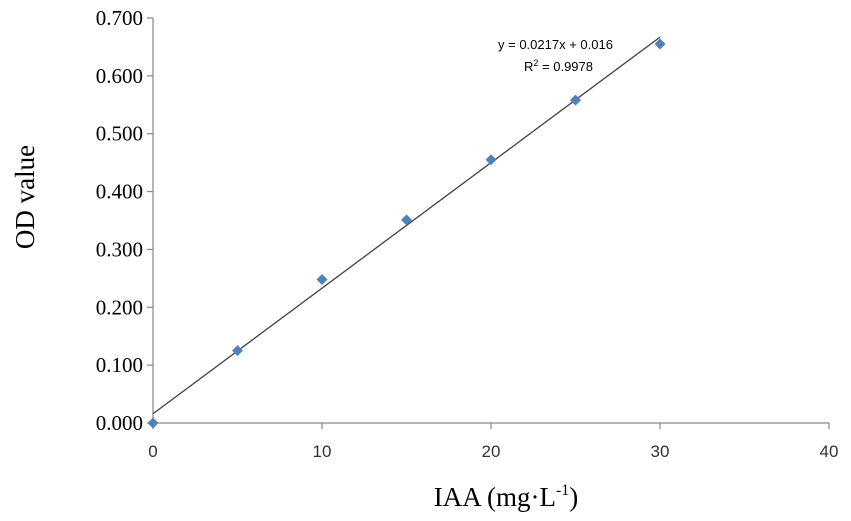  Describe the element at coordinates (119, 249) in the screenshot. I see `y-tick-label: 0.300` at that location.